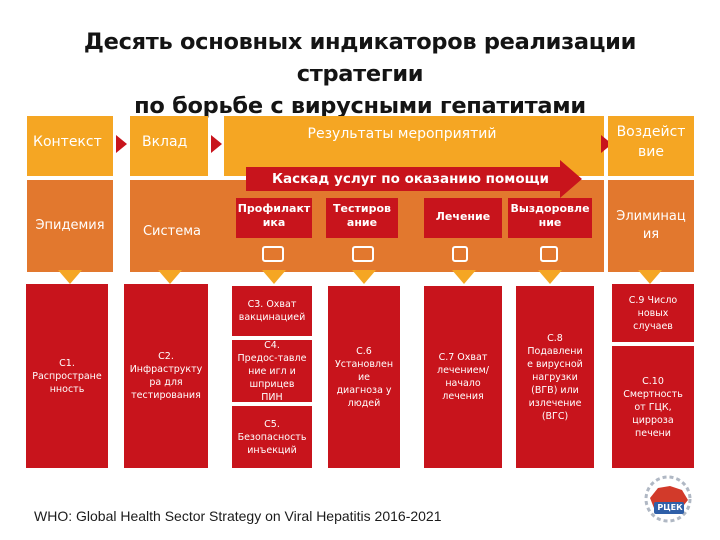 The height and width of the screenshot is (540, 720). Describe the element at coordinates (555, 338) in the screenshot. I see `indicator-c8-line: С.8` at that location.